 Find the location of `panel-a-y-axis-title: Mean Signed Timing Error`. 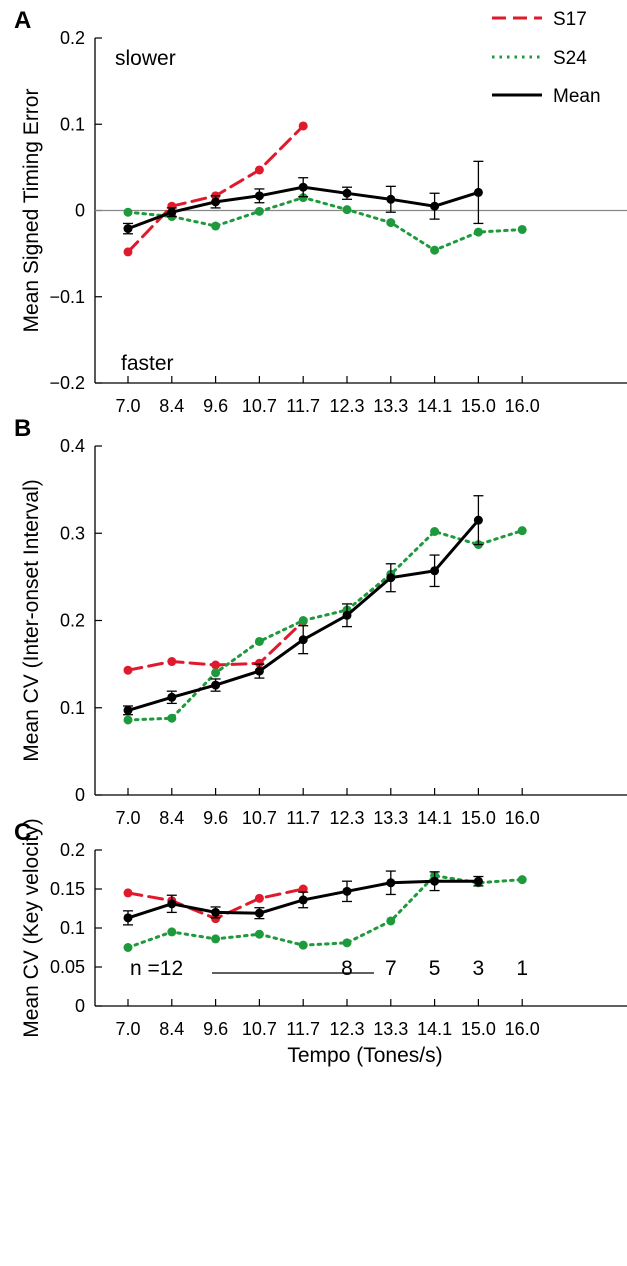

panel-a-y-axis-title: Mean Signed Timing Error is located at coordinates (31, 211).